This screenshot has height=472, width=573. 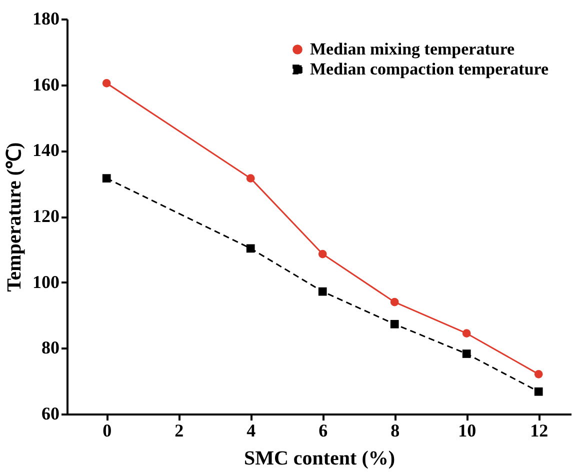 I want to click on x-tick-label: 8, so click(x=395, y=430).